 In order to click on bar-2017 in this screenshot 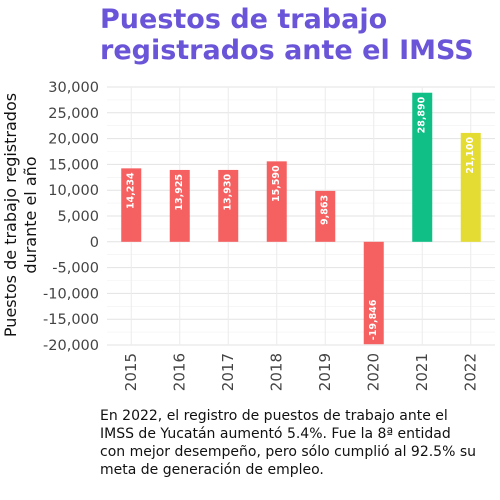, I will do `click(228, 205)`.